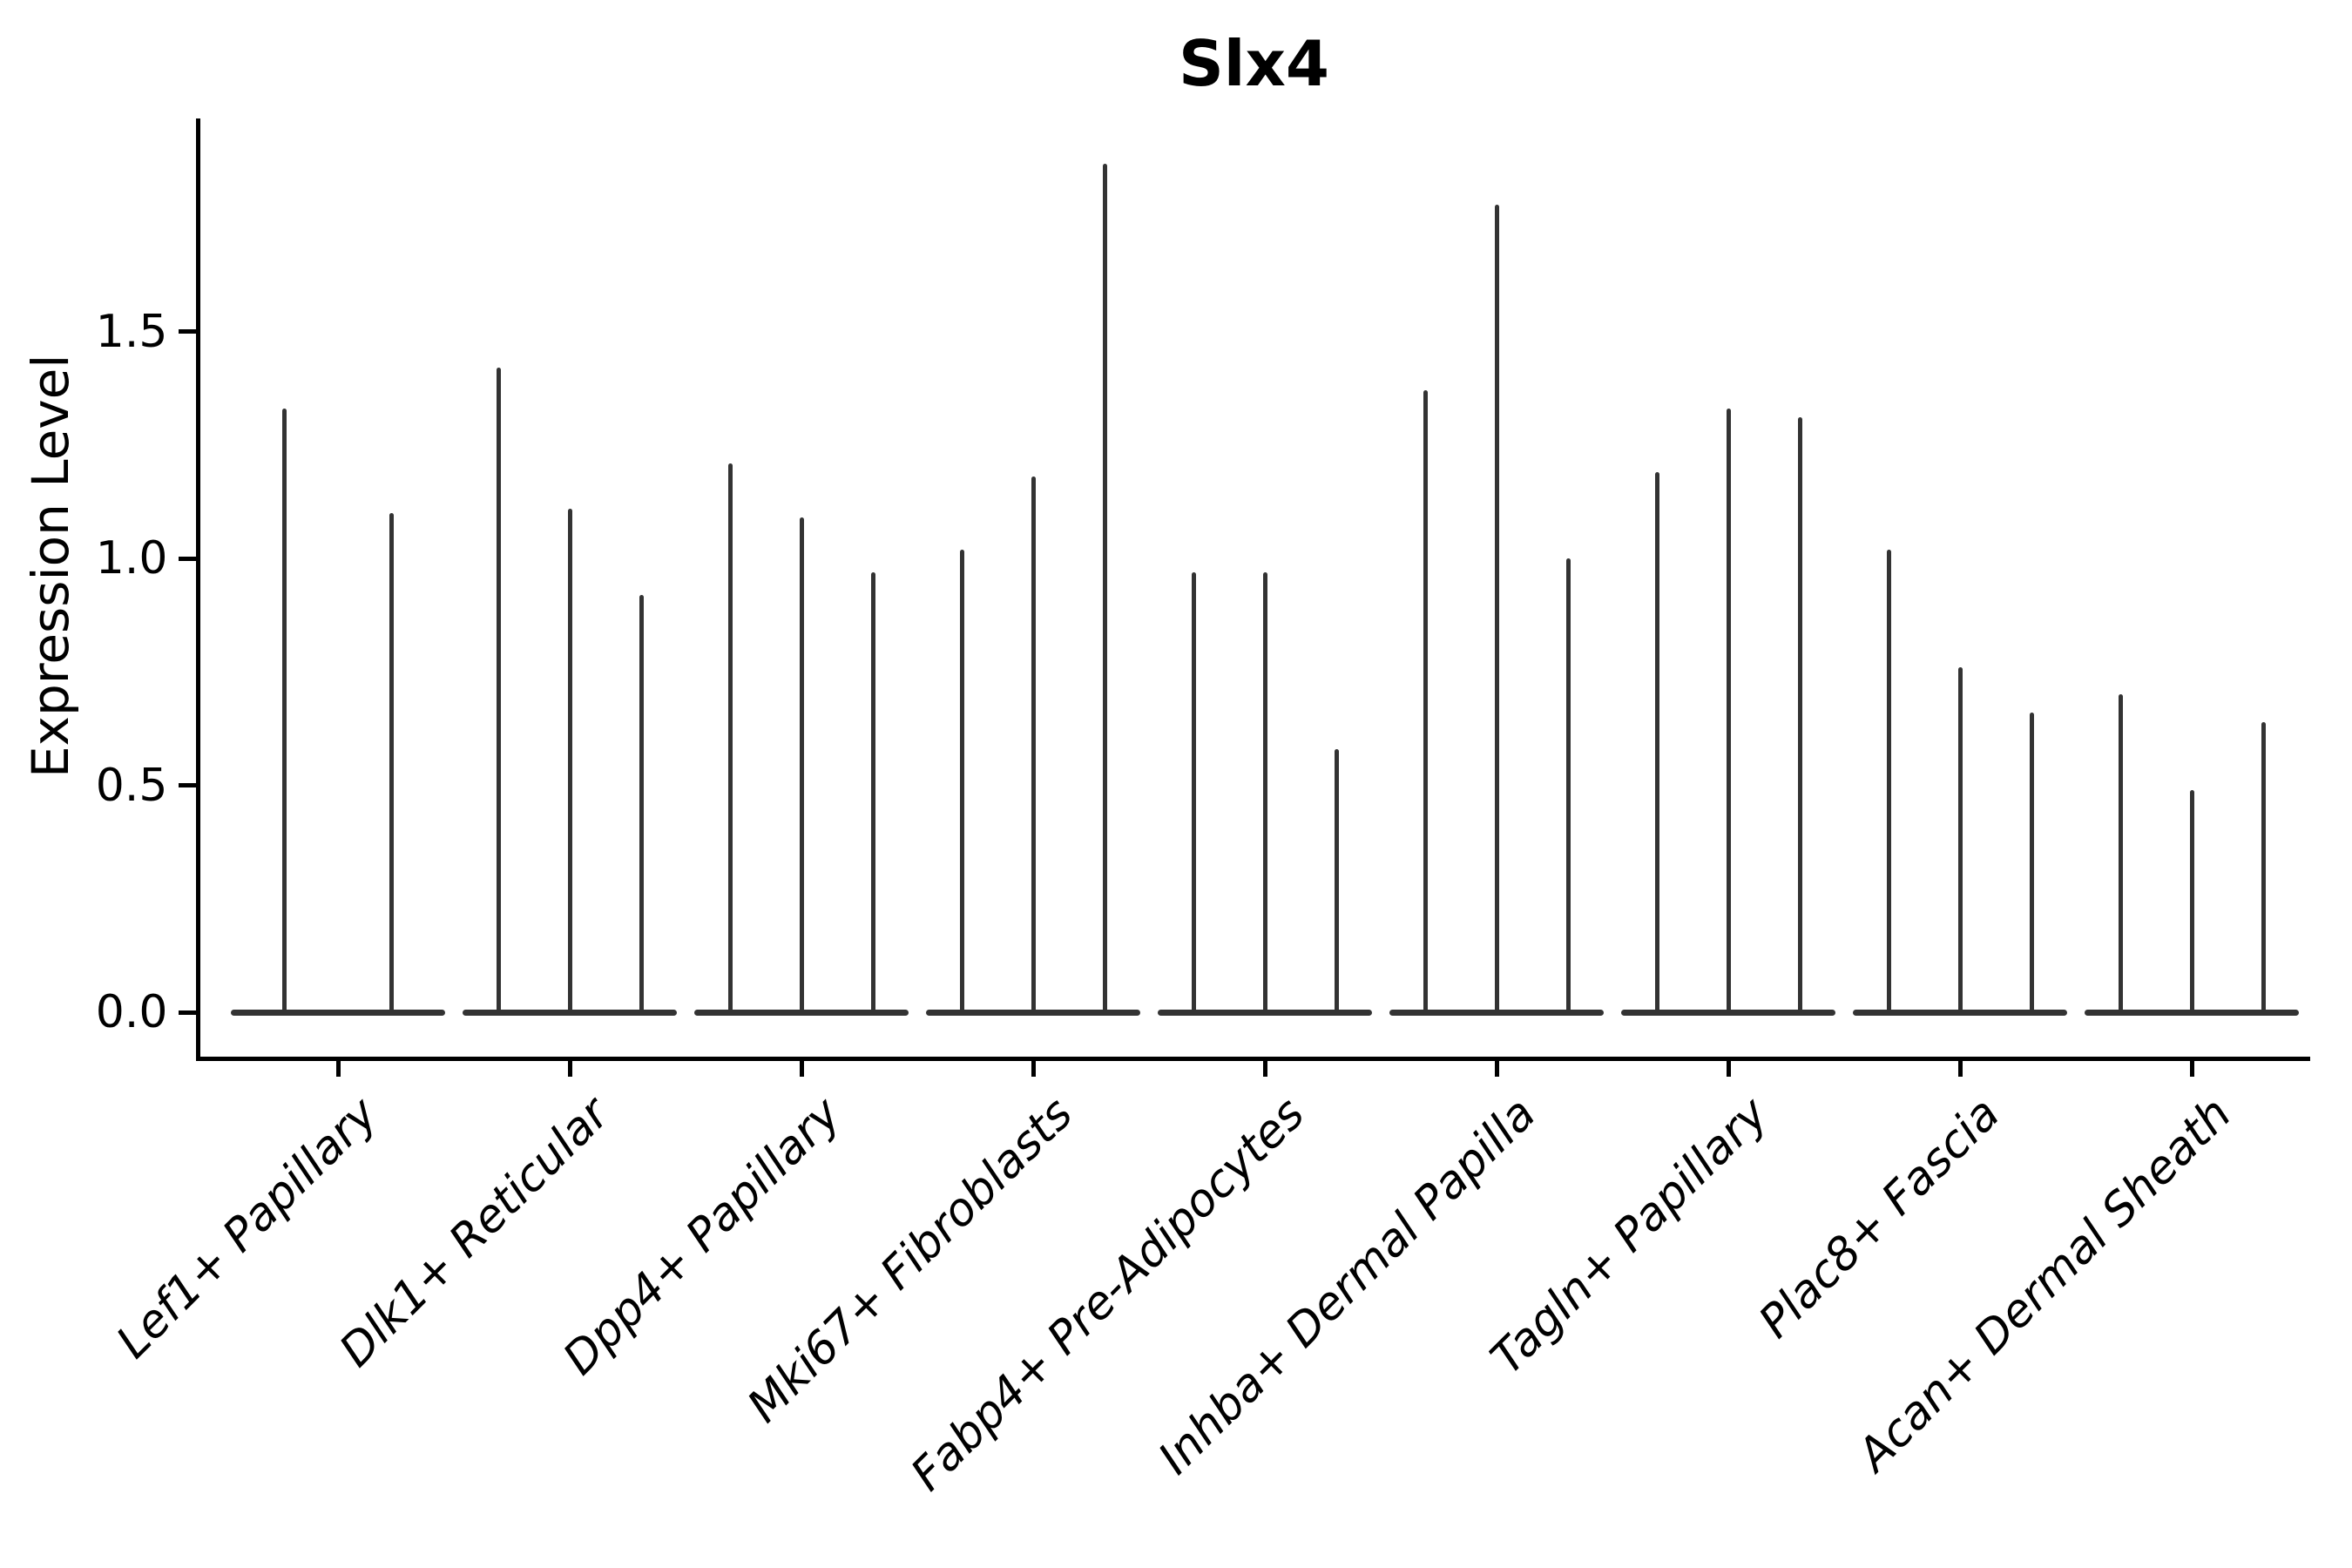  Describe the element at coordinates (198, 589) in the screenshot. I see `y-axis-spine` at that location.